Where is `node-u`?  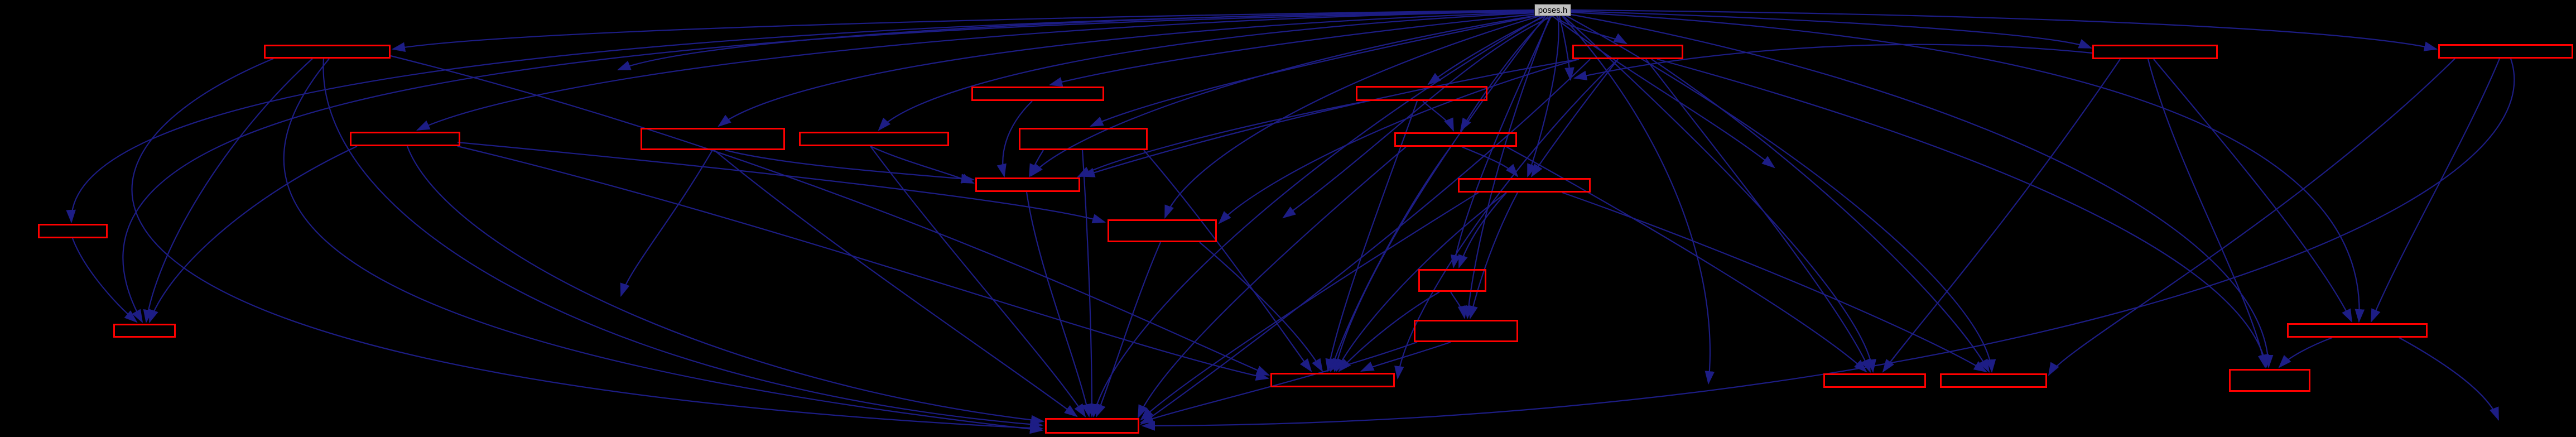 node-u is located at coordinates (1875, 380).